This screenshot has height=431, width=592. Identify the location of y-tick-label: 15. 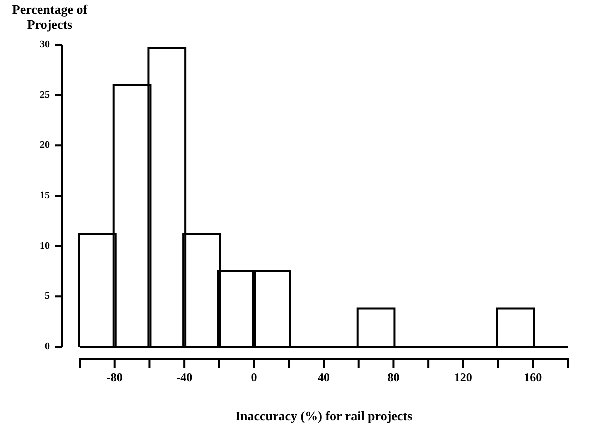
(45, 196).